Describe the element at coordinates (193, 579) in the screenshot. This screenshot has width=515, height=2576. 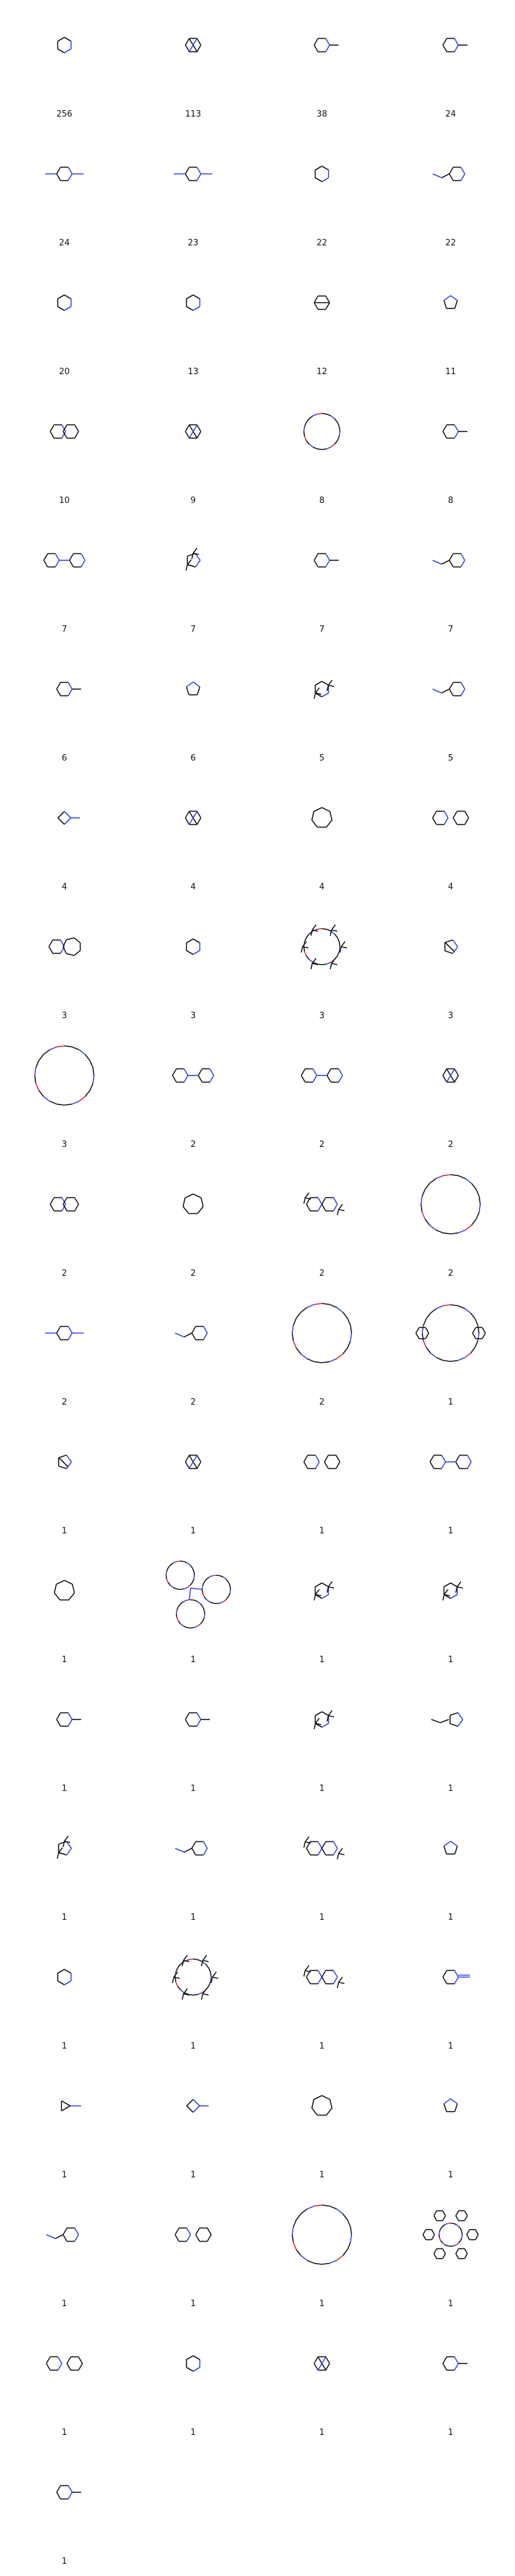
I see `molecule-cell: 7` at that location.